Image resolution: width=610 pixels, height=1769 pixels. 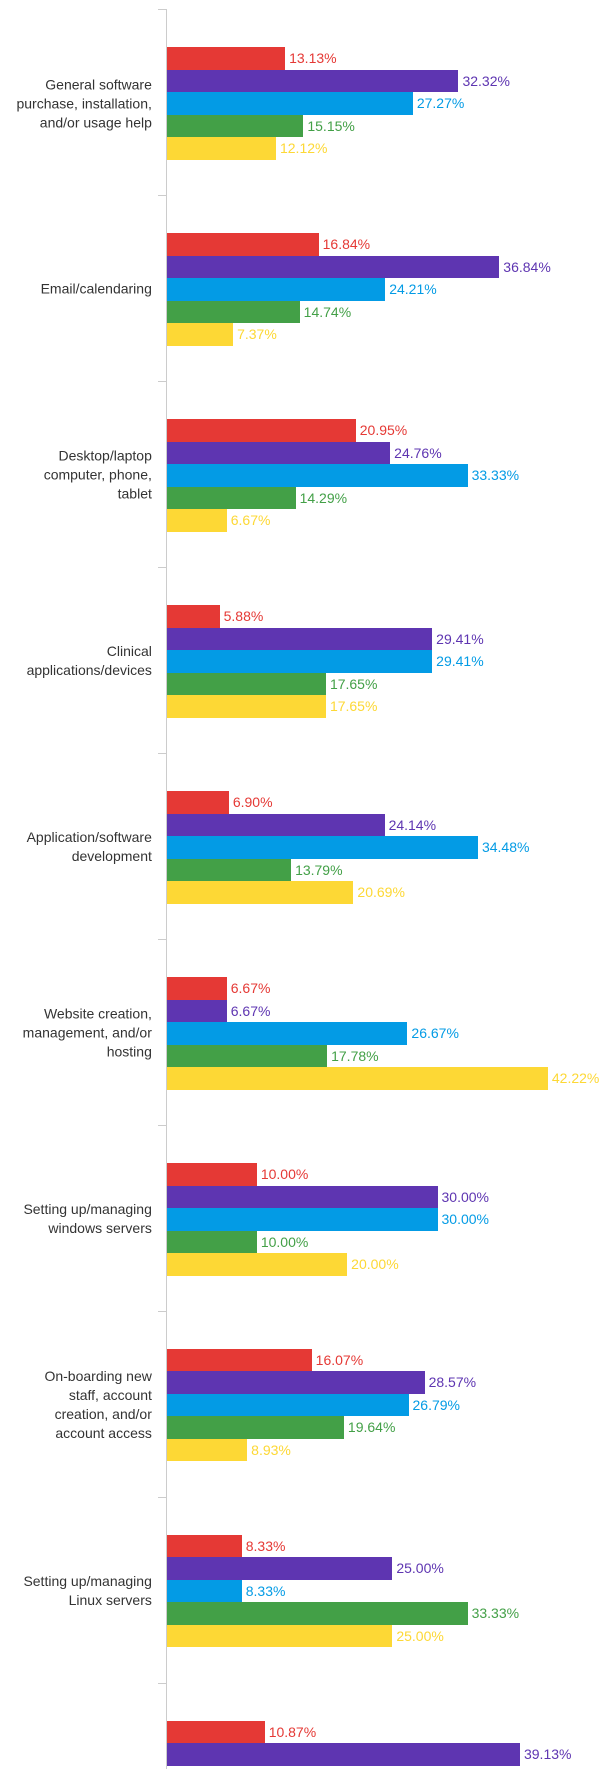 What do you see at coordinates (412, 824) in the screenshot?
I see `value-label: 24.14%` at bounding box center [412, 824].